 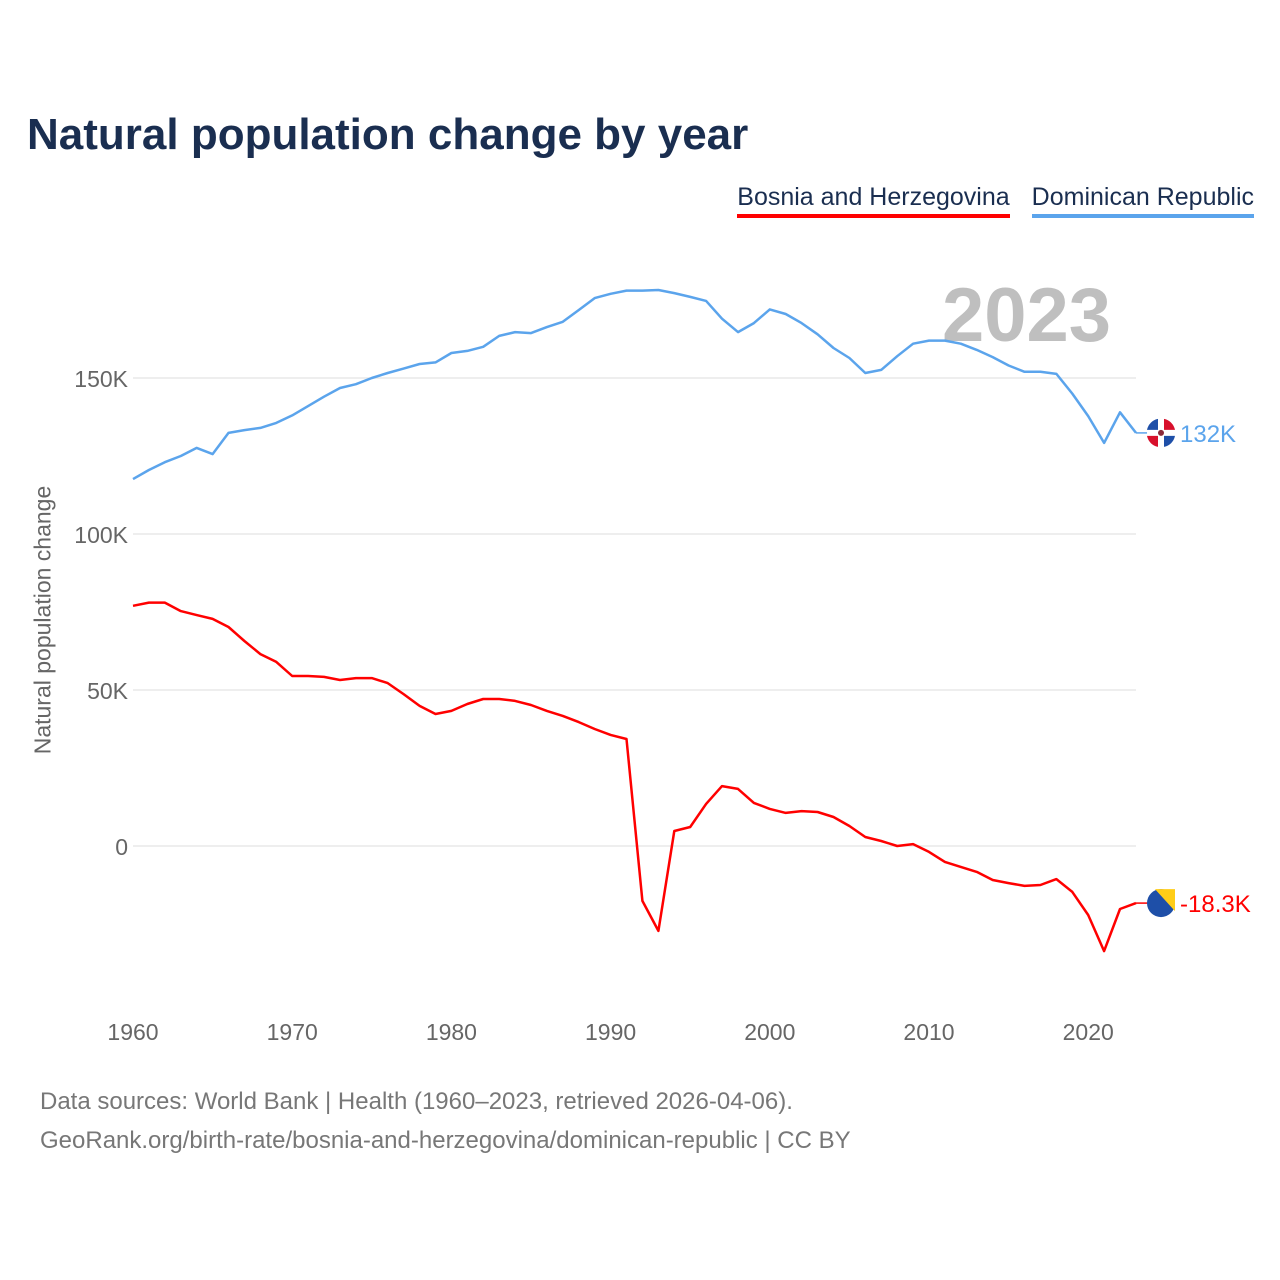 I want to click on bosnia-flag-triangle, so click(x=1165, y=900).